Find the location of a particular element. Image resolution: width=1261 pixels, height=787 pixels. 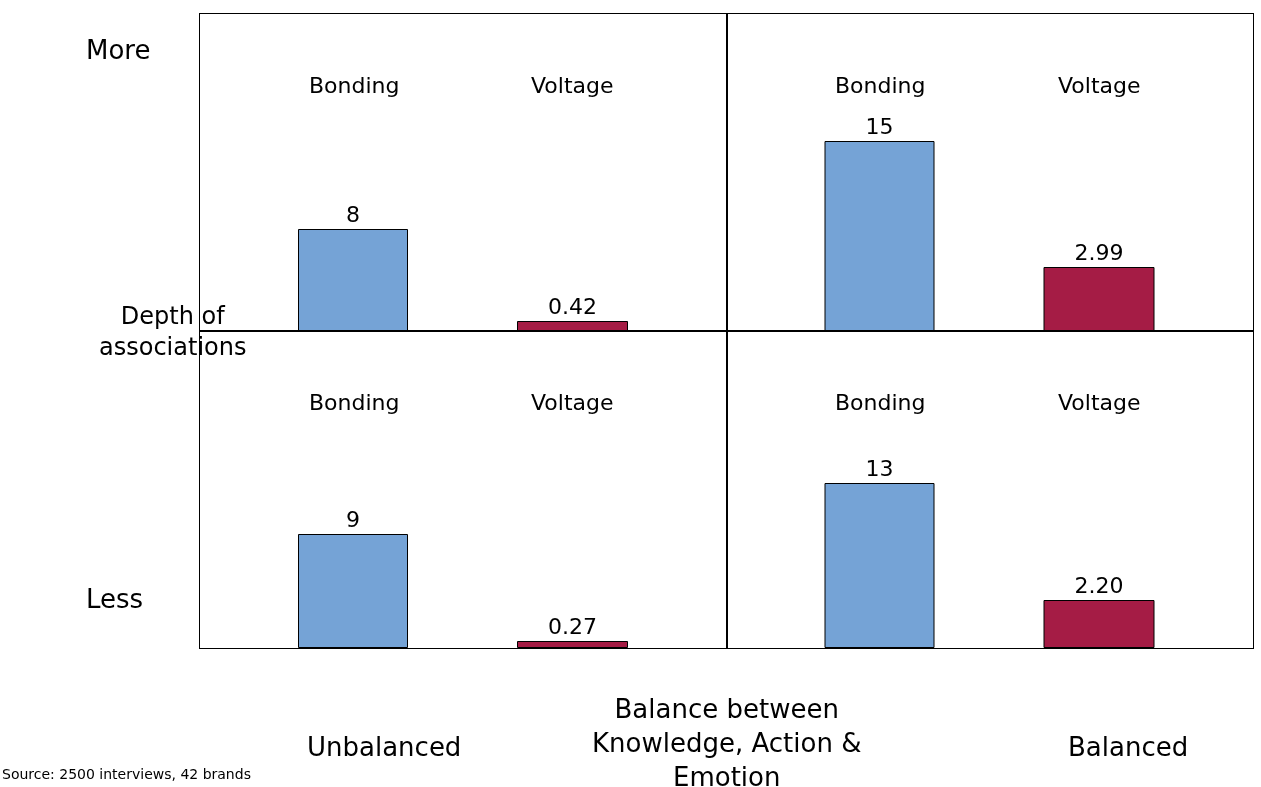

data-label: 2.20 is located at coordinates (1099, 585).